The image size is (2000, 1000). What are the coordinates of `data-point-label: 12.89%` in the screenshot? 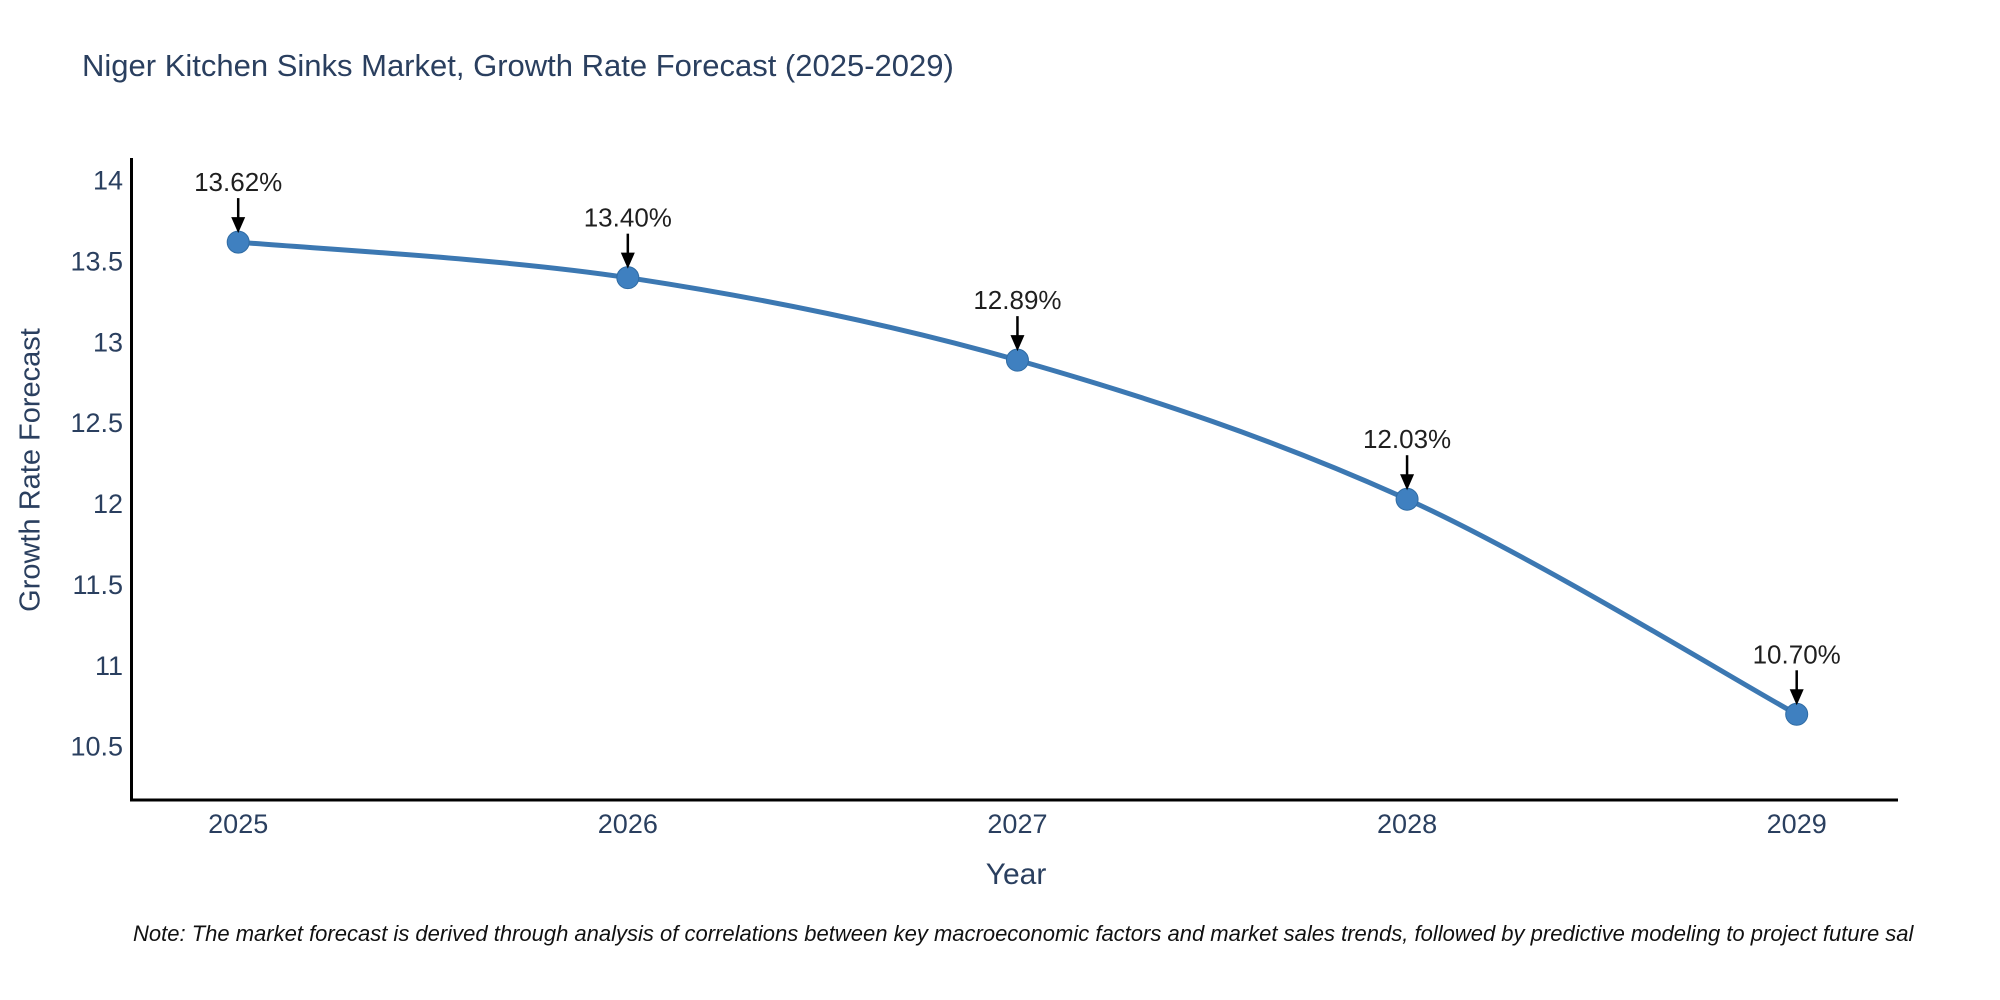 It's located at (1017, 300).